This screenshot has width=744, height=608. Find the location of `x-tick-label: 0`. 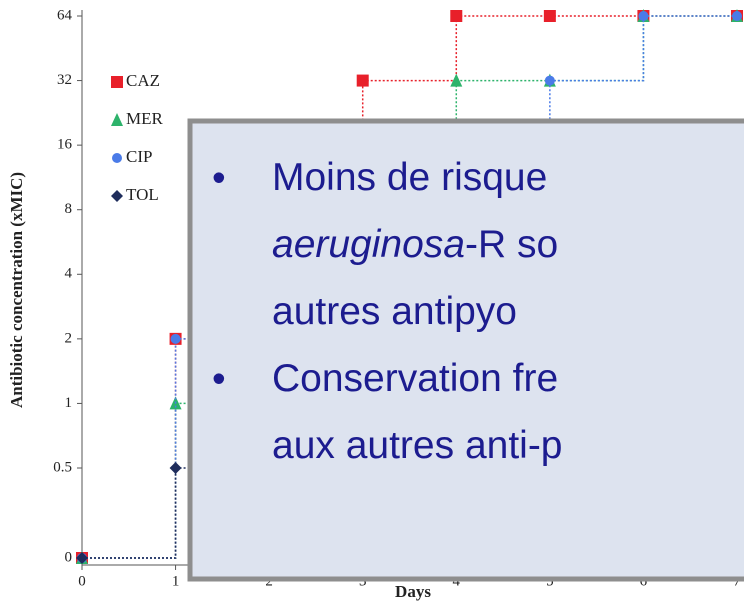

x-tick-label: 0 is located at coordinates (82, 581).